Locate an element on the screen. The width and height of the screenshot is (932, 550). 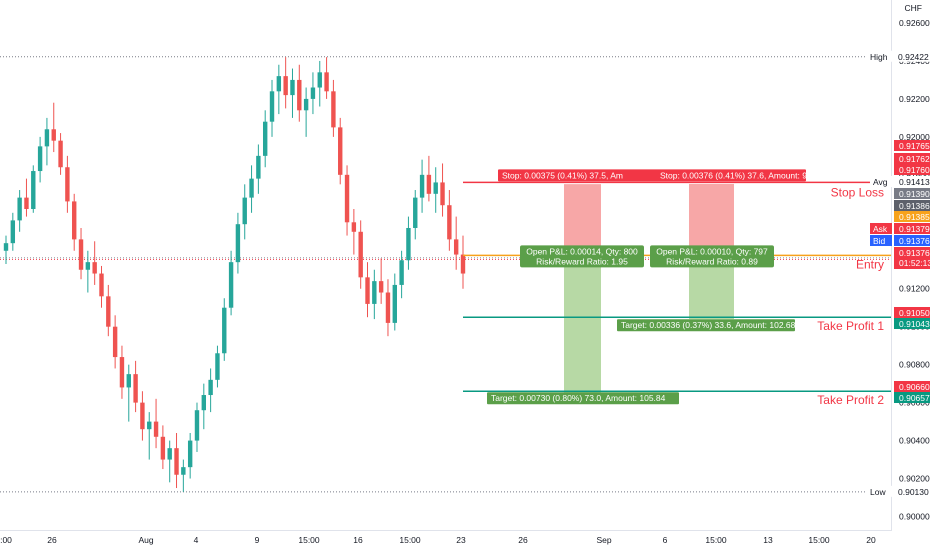
avg-price-badge-bg is located at coordinates (912, 181).